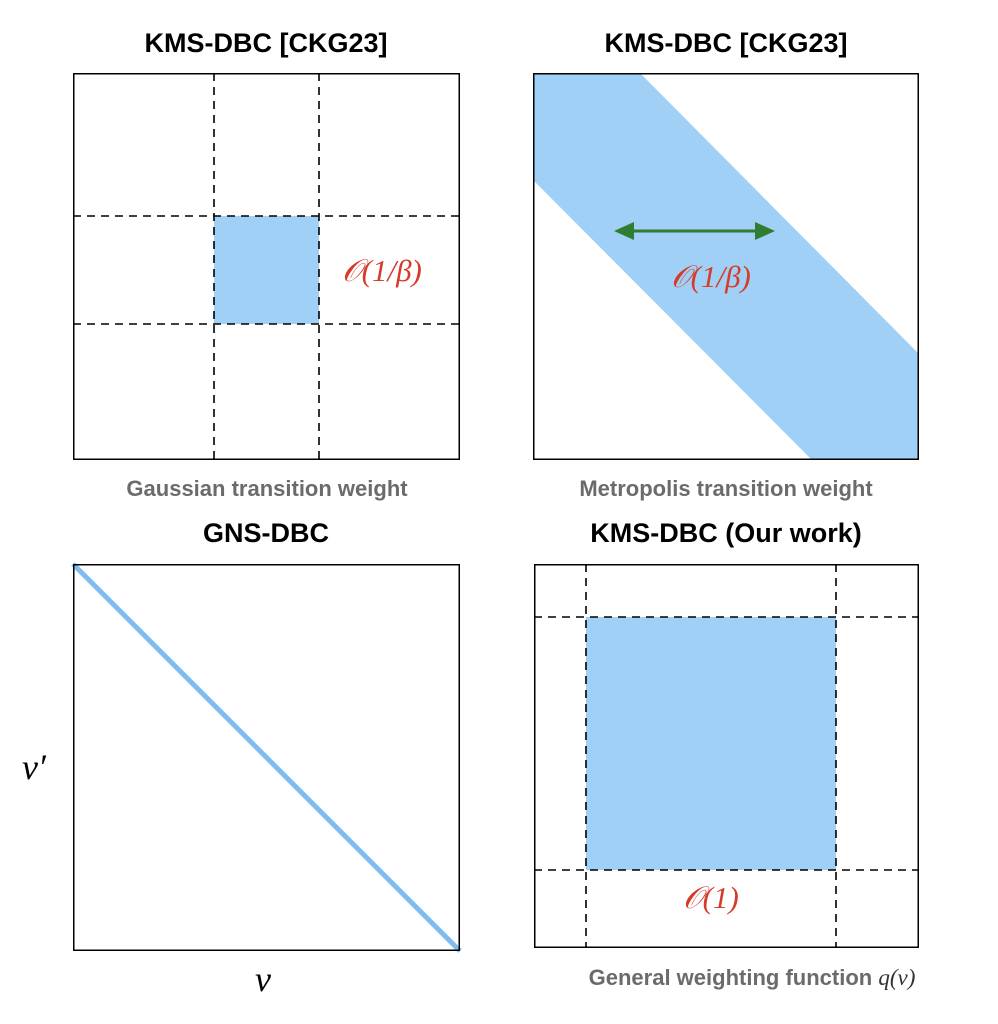 The height and width of the screenshot is (1024, 998). I want to click on y-axis-label: ν′, so click(34, 767).